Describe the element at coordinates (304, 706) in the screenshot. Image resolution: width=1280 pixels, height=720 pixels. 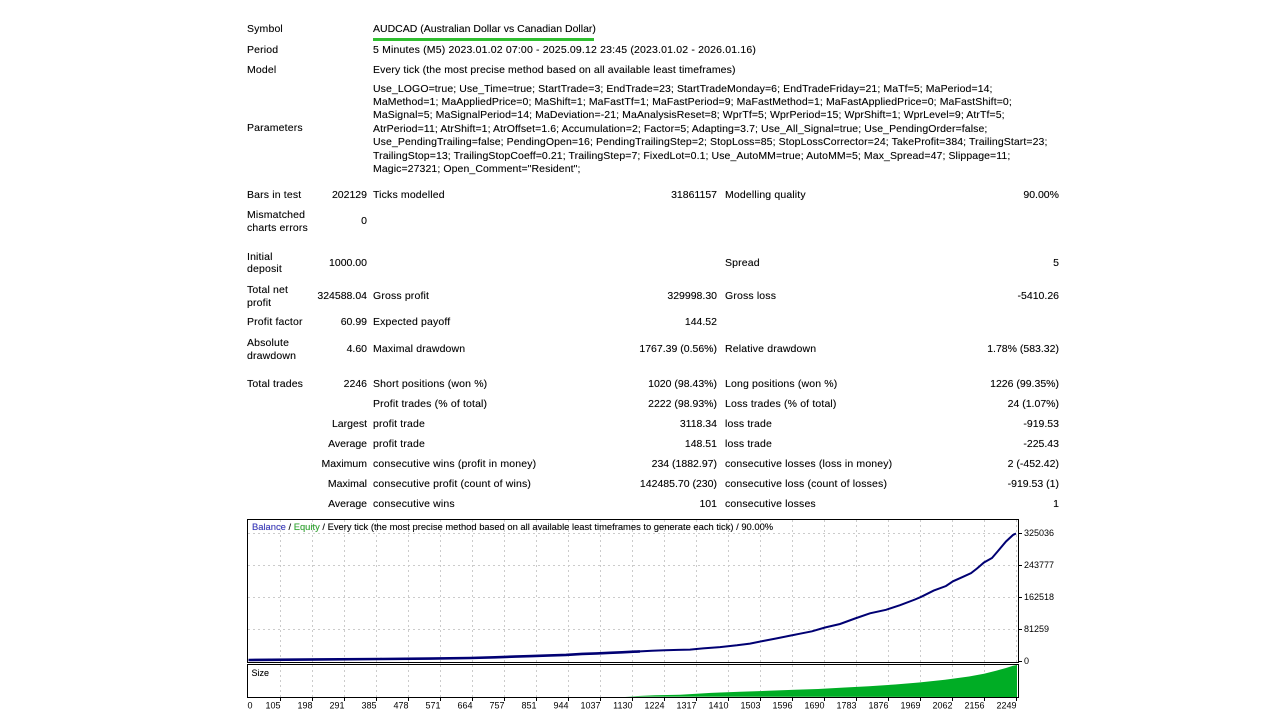
I see `svg-text: 198` at that location.